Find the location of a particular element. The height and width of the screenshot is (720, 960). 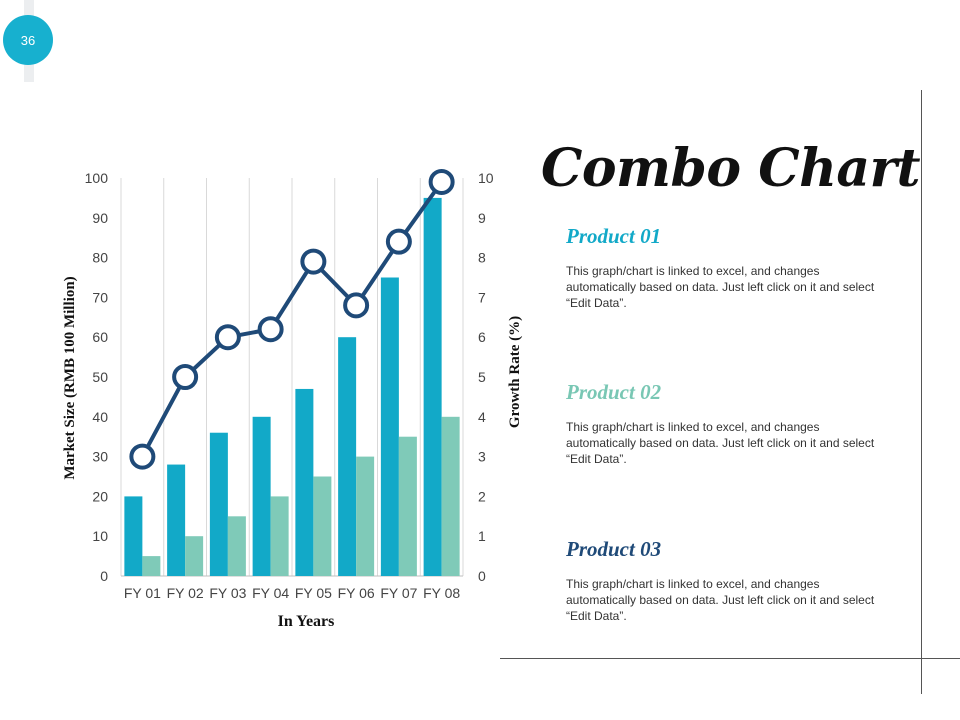

y2-tick-label: 7 is located at coordinates (482, 297).